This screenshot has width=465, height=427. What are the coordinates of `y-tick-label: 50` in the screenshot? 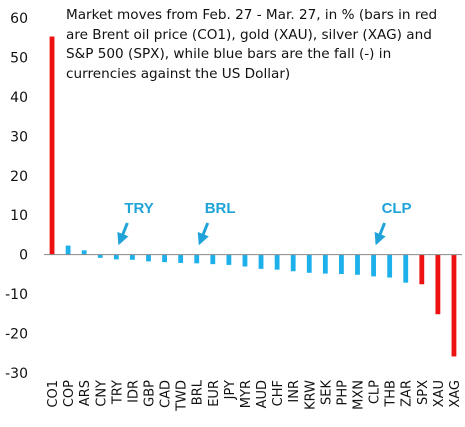 It's located at (19, 58).